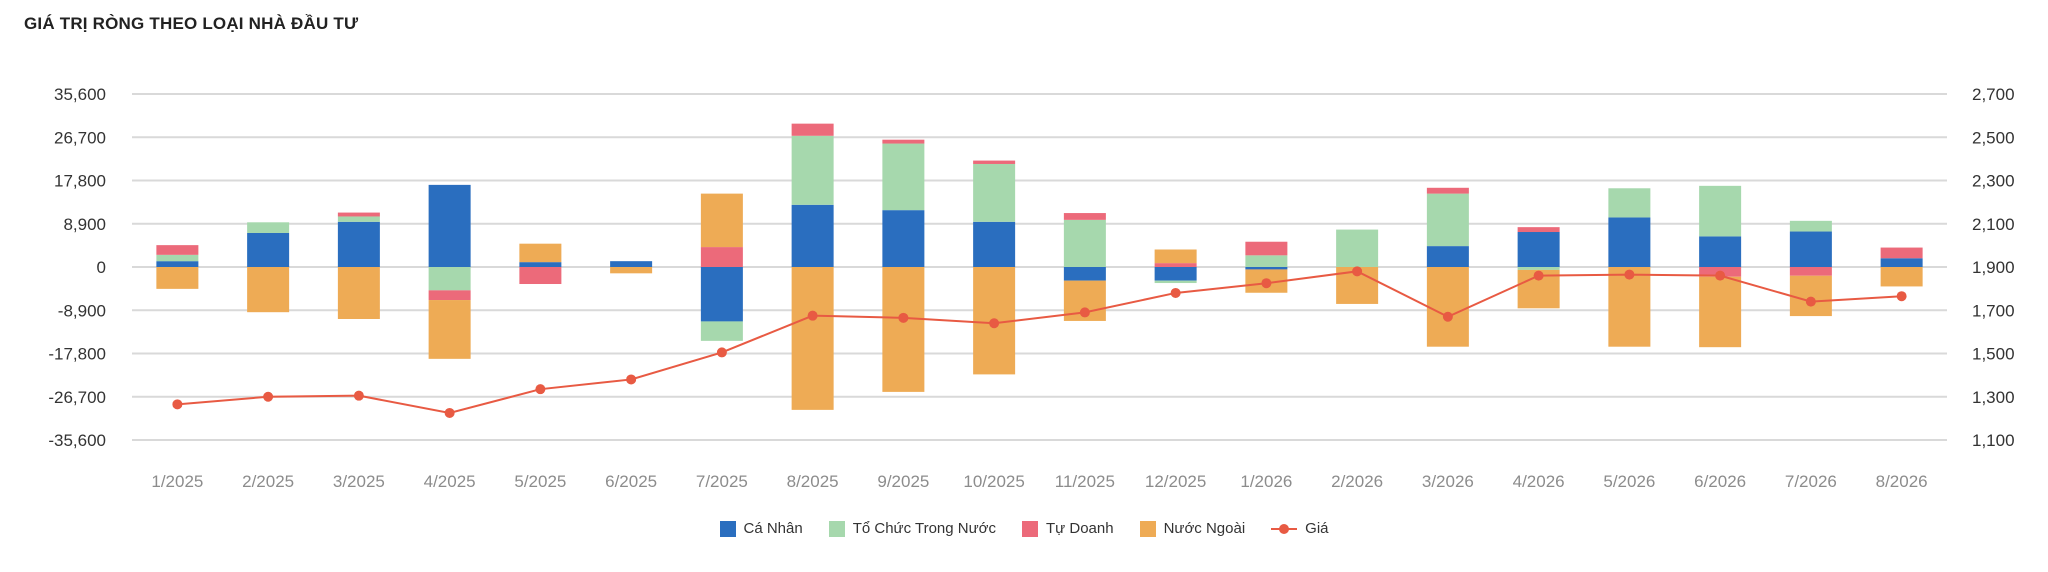 Image resolution: width=2048 pixels, height=572 pixels. What do you see at coordinates (1993, 224) in the screenshot?
I see `y-tick-label-right: 2,100` at bounding box center [1993, 224].